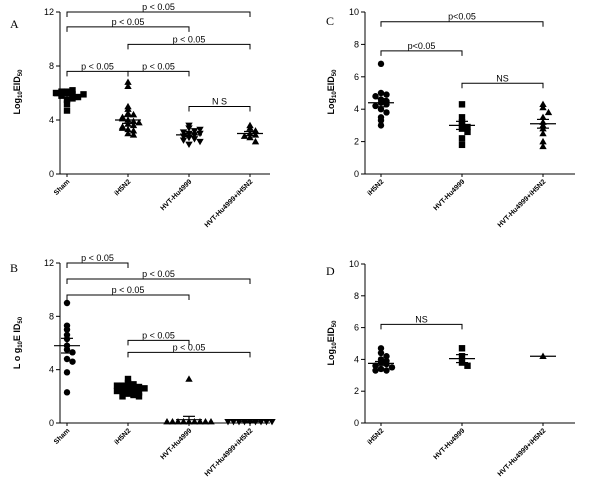  I want to click on y-label-main: L o g, so click(17, 358).